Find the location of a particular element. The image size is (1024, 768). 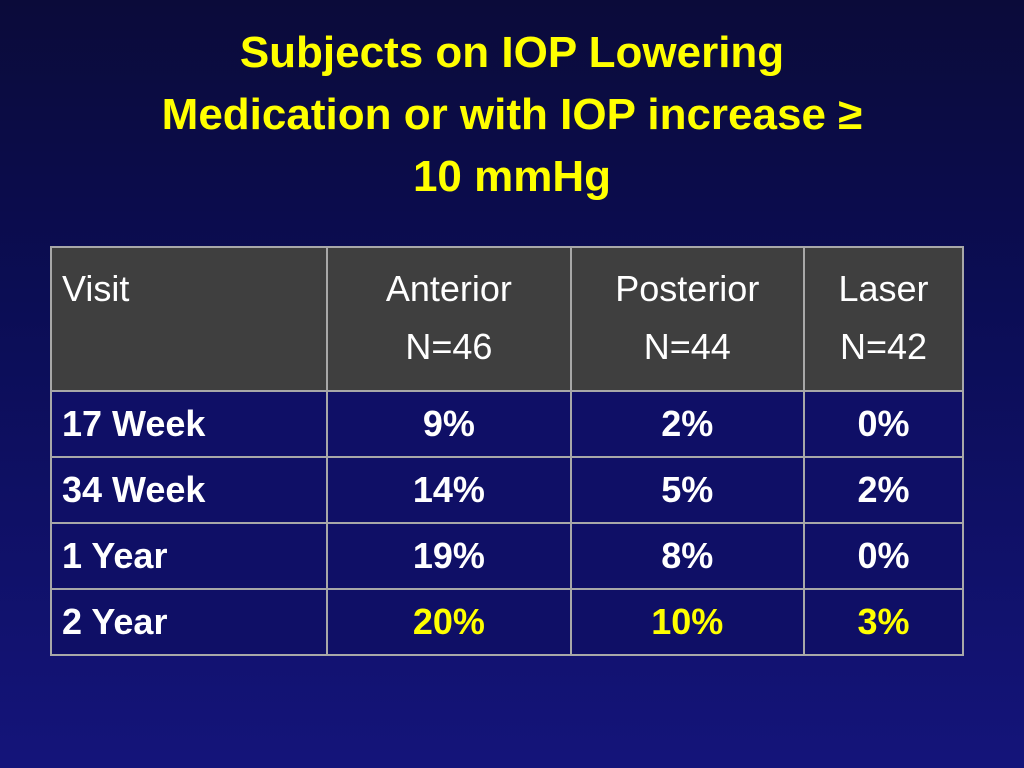

table-row: 1 Year 19% 8% 0% is located at coordinates (506, 556).